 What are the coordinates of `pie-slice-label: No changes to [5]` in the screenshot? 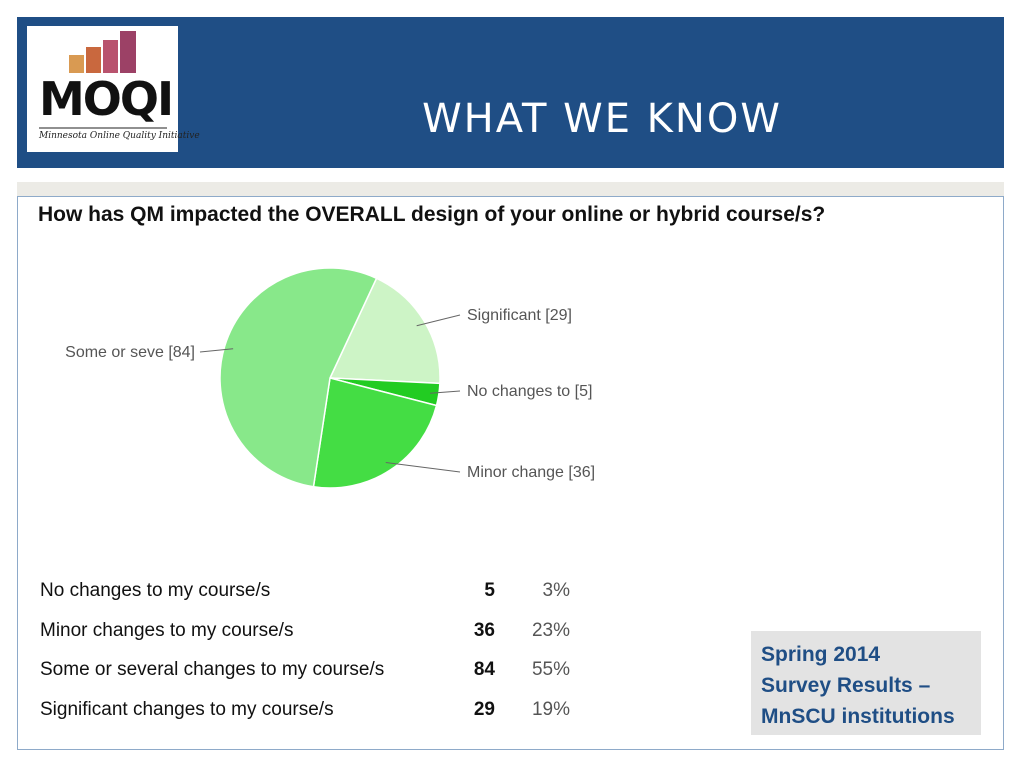 It's located at (529, 391).